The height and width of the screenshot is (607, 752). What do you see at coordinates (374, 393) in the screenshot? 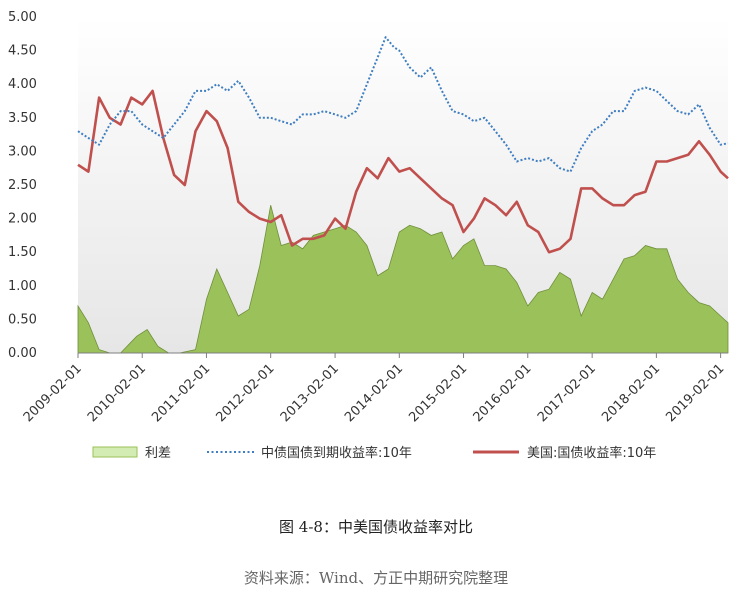
I see `x-tick-label: 2014-02-01` at bounding box center [374, 393].